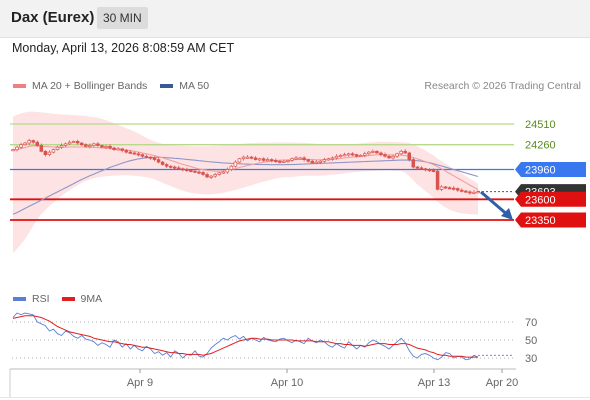 The width and height of the screenshot is (590, 400). Describe the element at coordinates (295, 19) in the screenshot. I see `chart-header: Dax (Eurex) 30 MIN` at that location.